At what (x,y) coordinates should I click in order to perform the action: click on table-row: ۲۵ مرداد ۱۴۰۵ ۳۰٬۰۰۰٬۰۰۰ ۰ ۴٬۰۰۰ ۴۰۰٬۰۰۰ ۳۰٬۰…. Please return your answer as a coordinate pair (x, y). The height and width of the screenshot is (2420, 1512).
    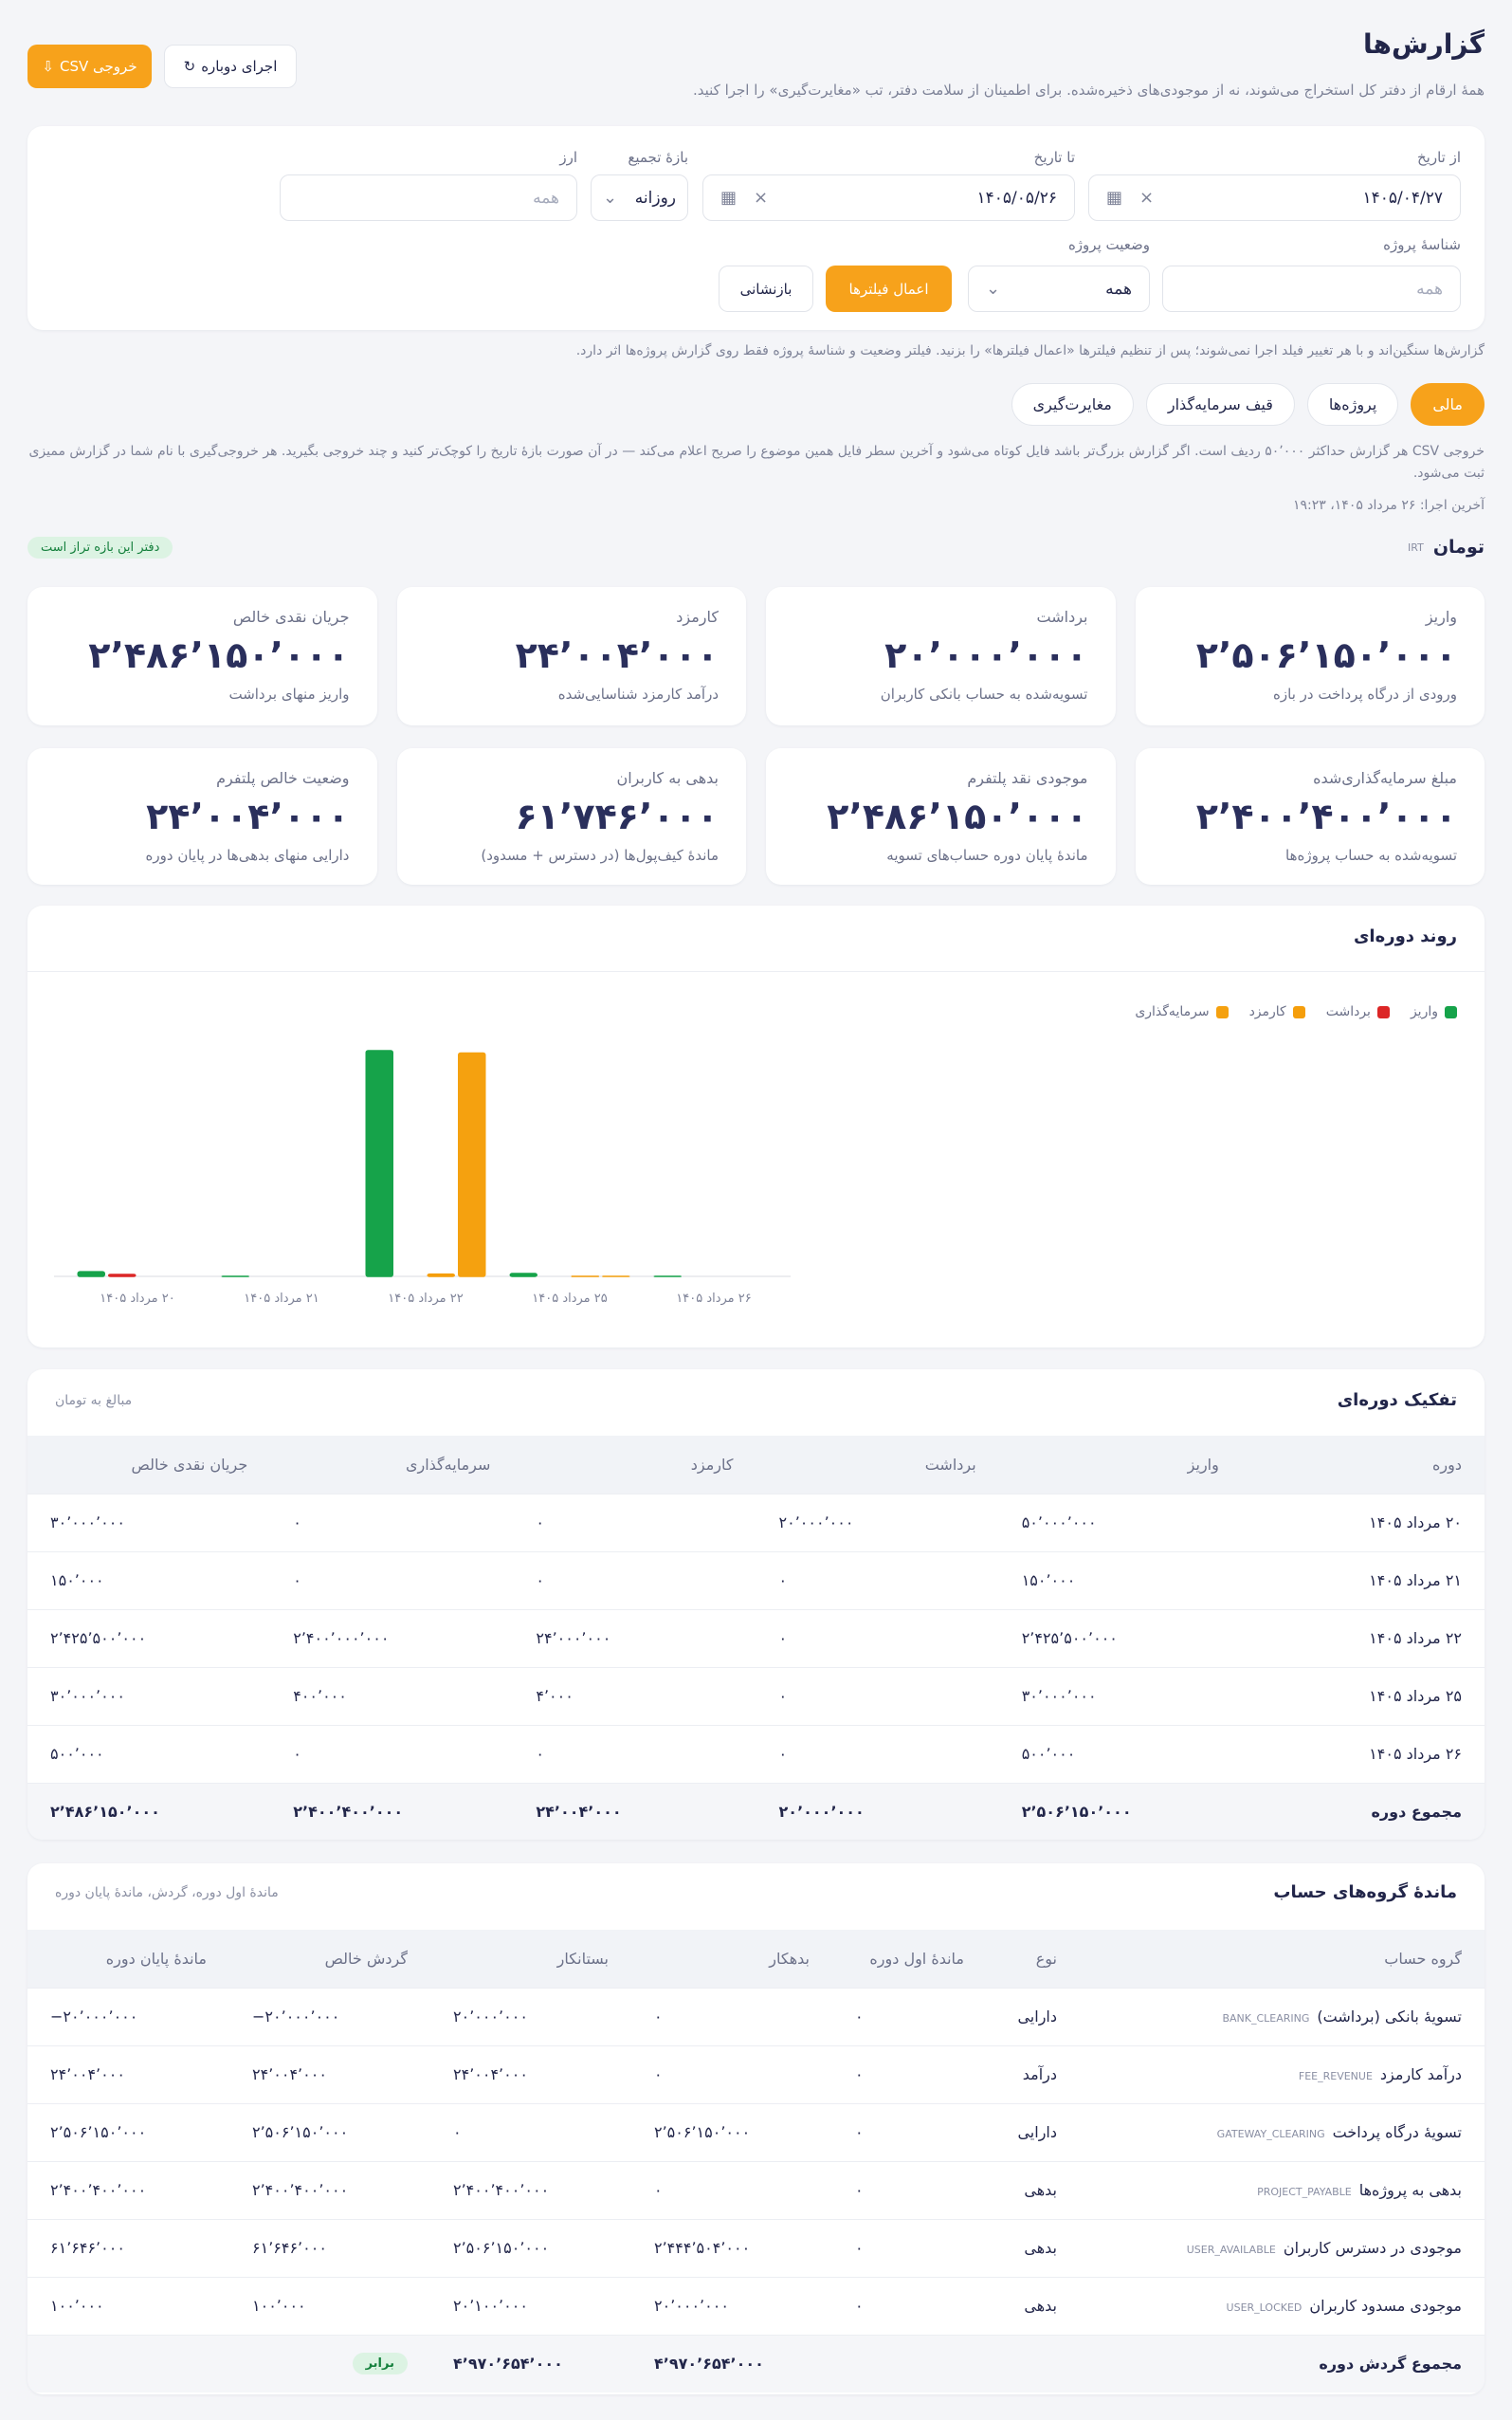
    Looking at the image, I should click on (756, 1695).